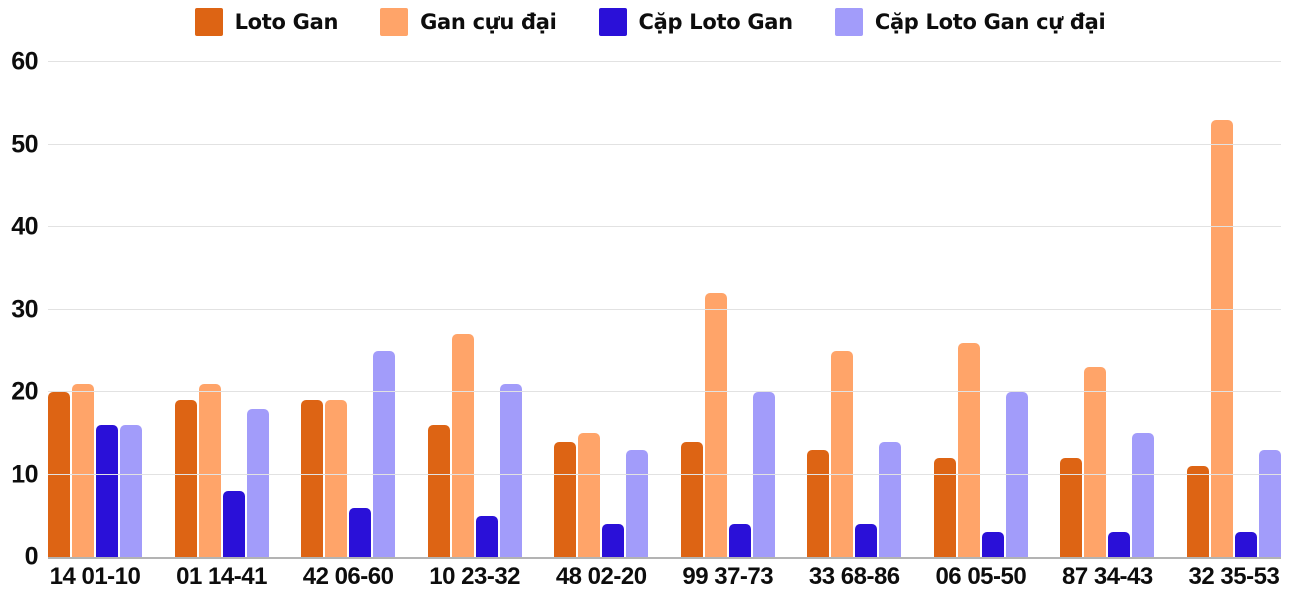 The image size is (1300, 600). I want to click on legend-label: Cặp Loto Gan, so click(716, 22).